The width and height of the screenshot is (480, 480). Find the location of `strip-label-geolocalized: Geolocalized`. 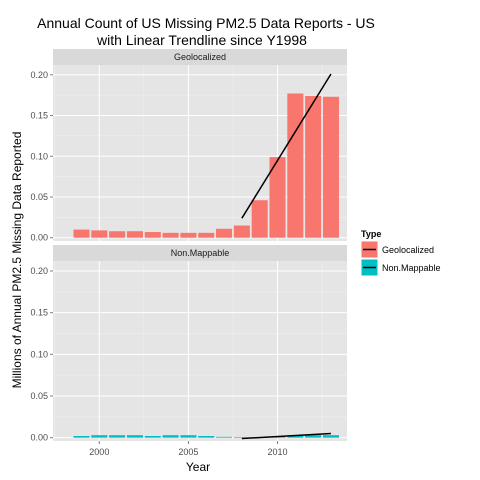

strip-label-geolocalized: Geolocalized is located at coordinates (200, 57).